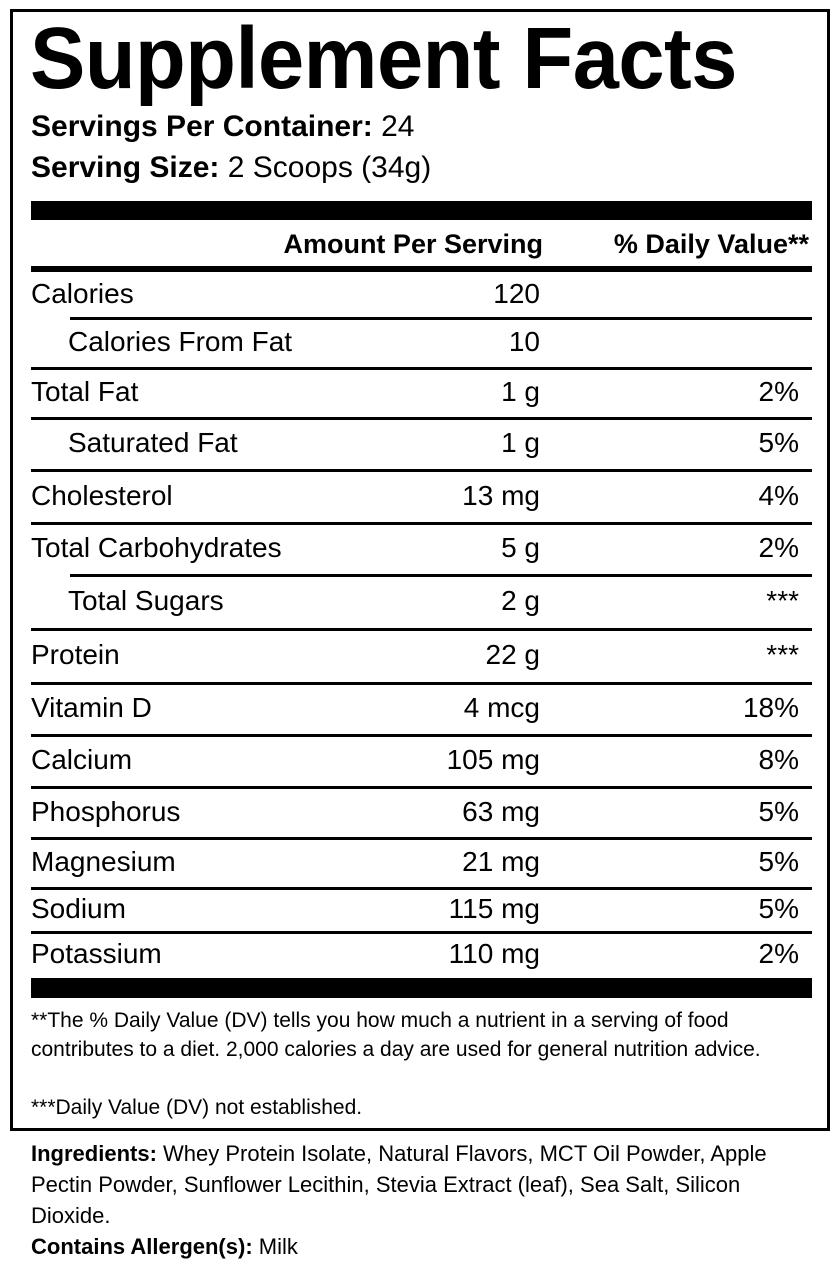  Describe the element at coordinates (421, 602) in the screenshot. I see `nutrient-row: Total Sugars 2 g ***` at that location.